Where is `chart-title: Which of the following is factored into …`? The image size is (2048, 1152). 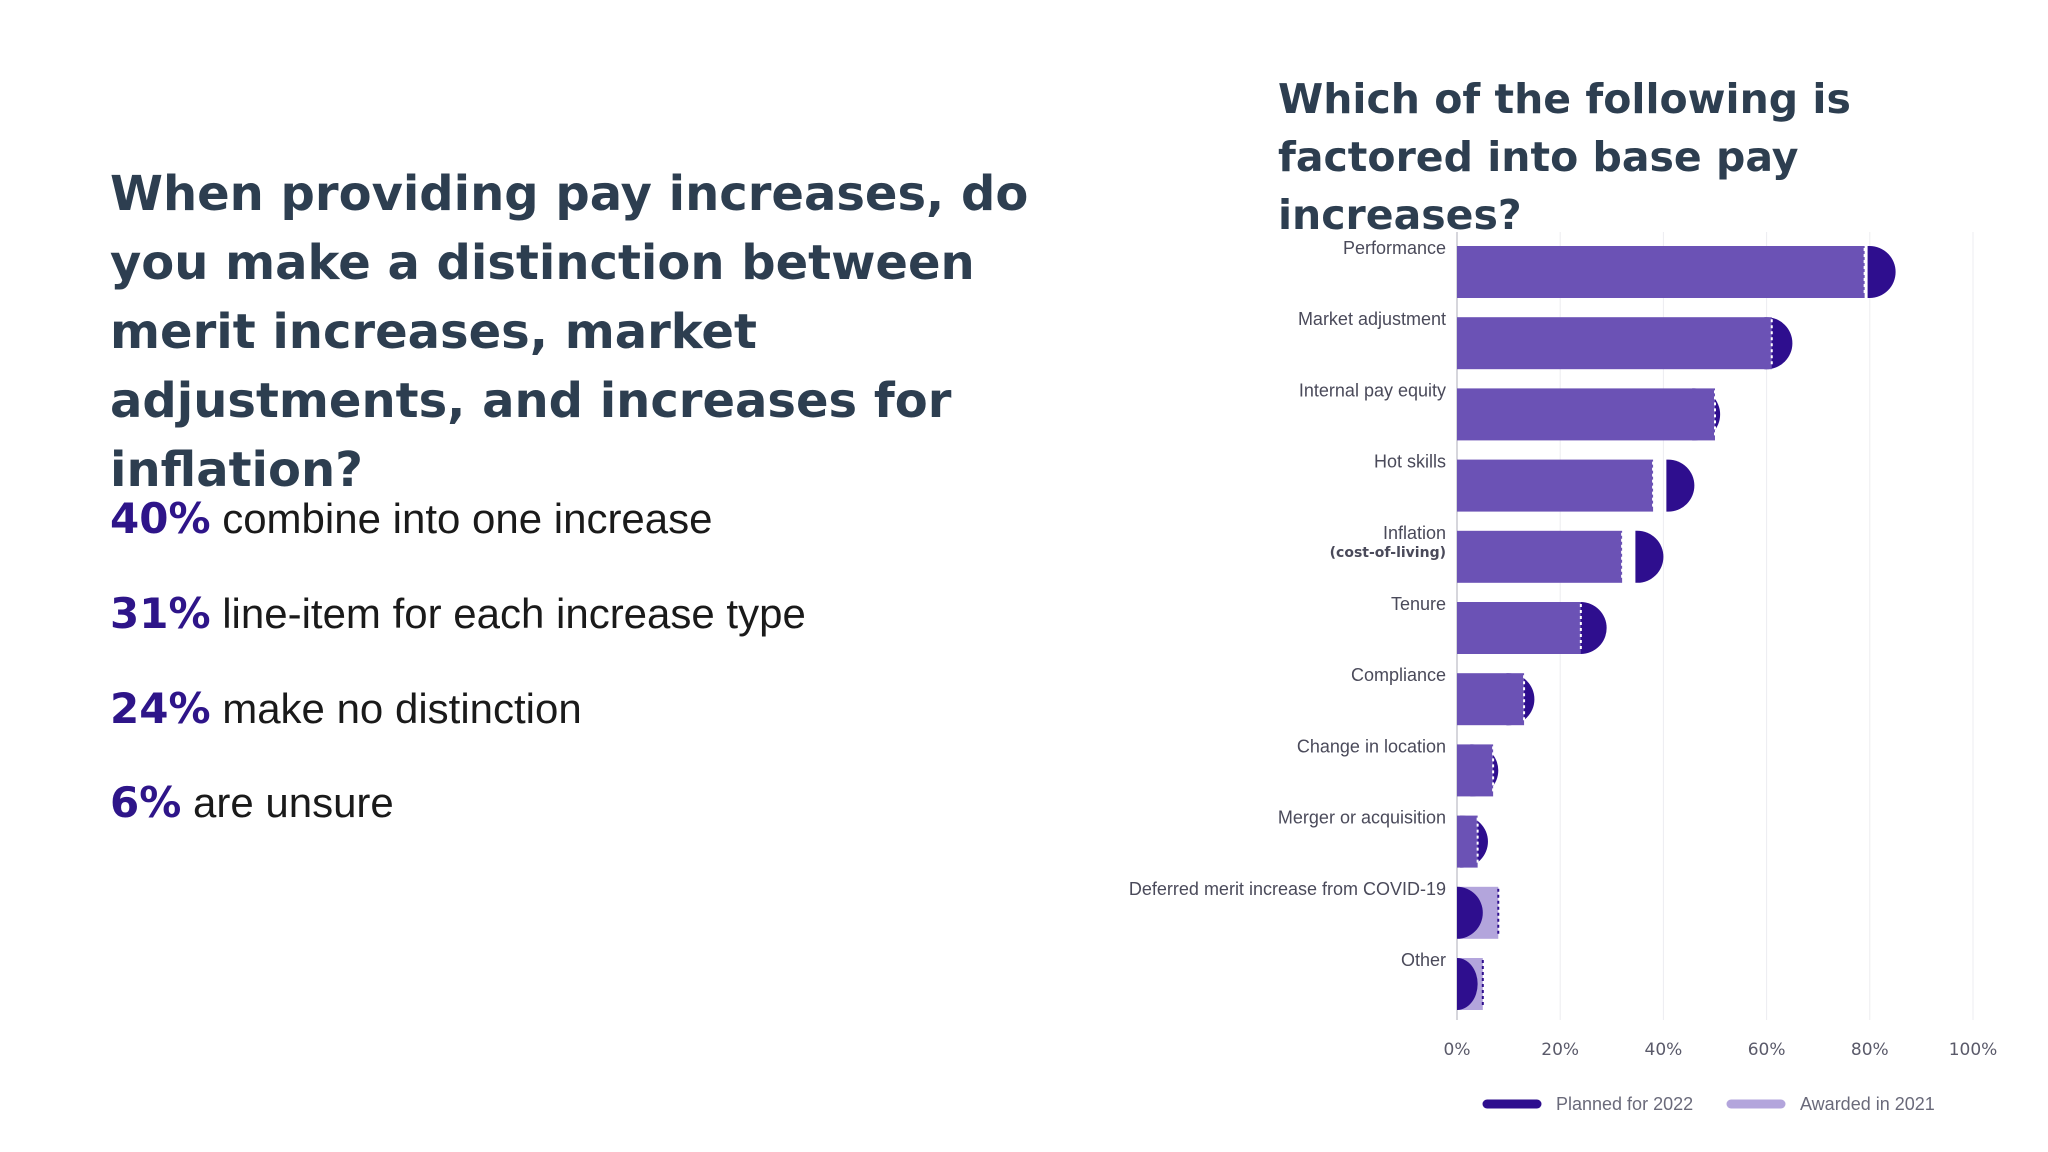
chart-title: Which of the following is factored into … is located at coordinates (1564, 157).